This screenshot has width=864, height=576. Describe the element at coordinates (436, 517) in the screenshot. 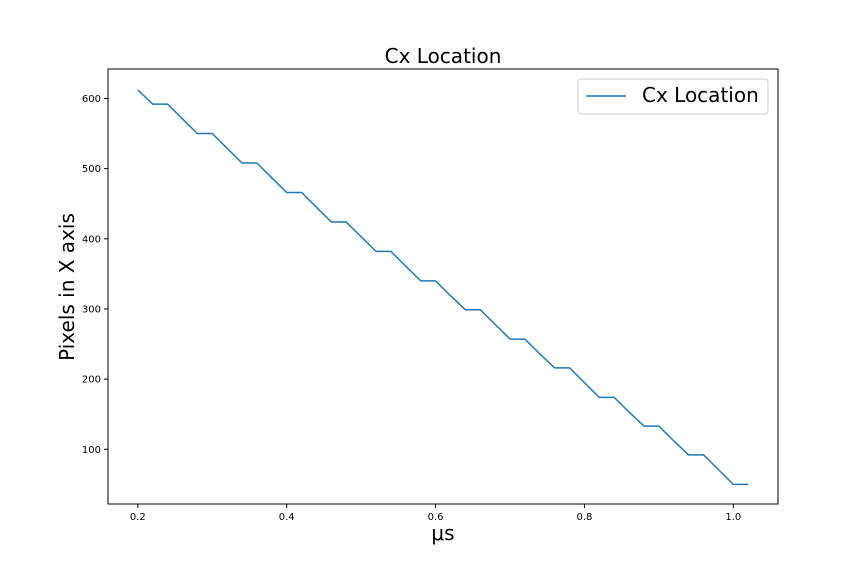

I see `x-tick-label: 0.6` at that location.